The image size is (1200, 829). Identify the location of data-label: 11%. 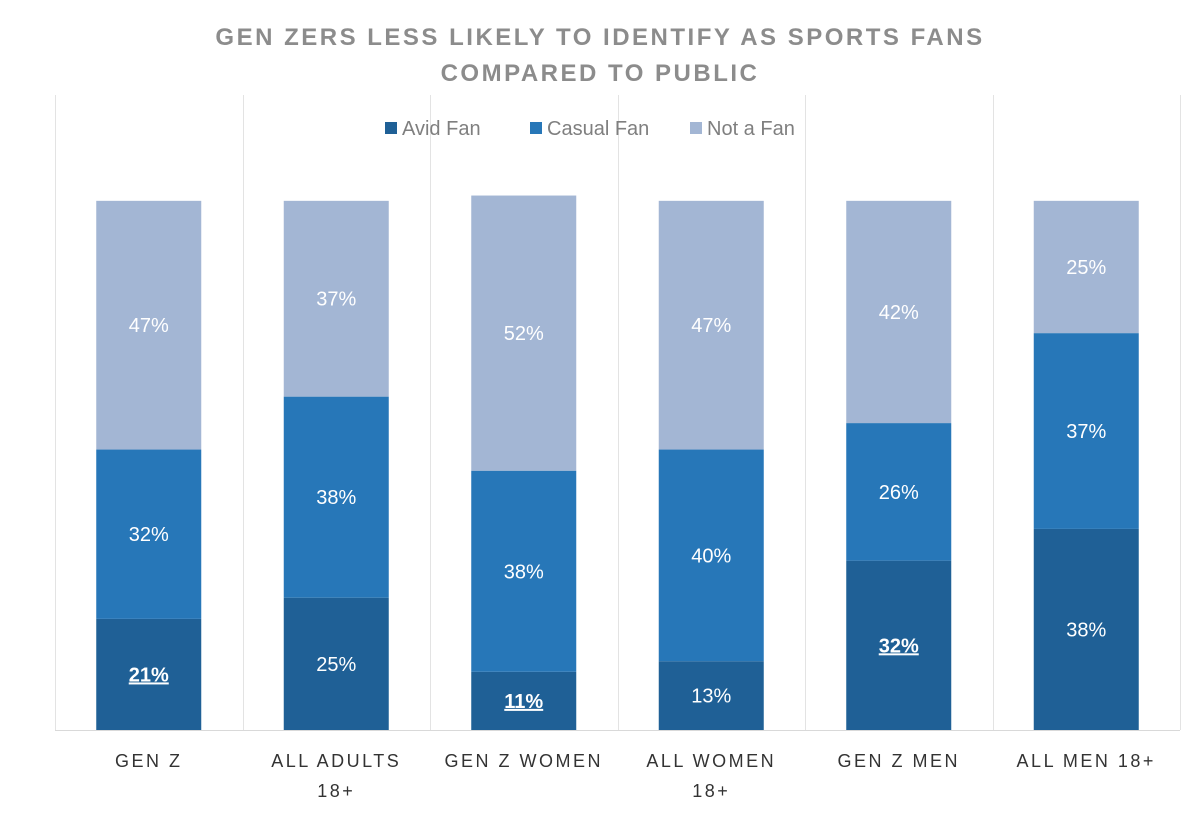
(523, 702).